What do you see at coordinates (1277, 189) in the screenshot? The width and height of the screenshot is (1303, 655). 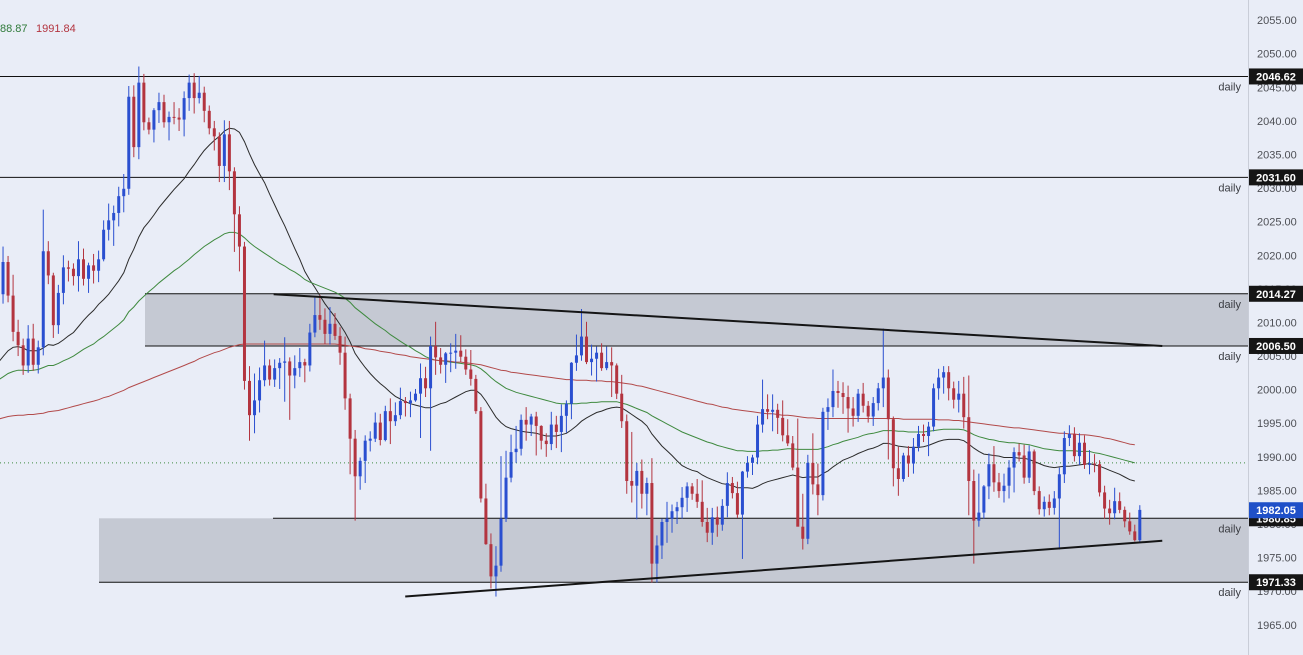 I see `price-tick-label: 2030.00` at bounding box center [1277, 189].